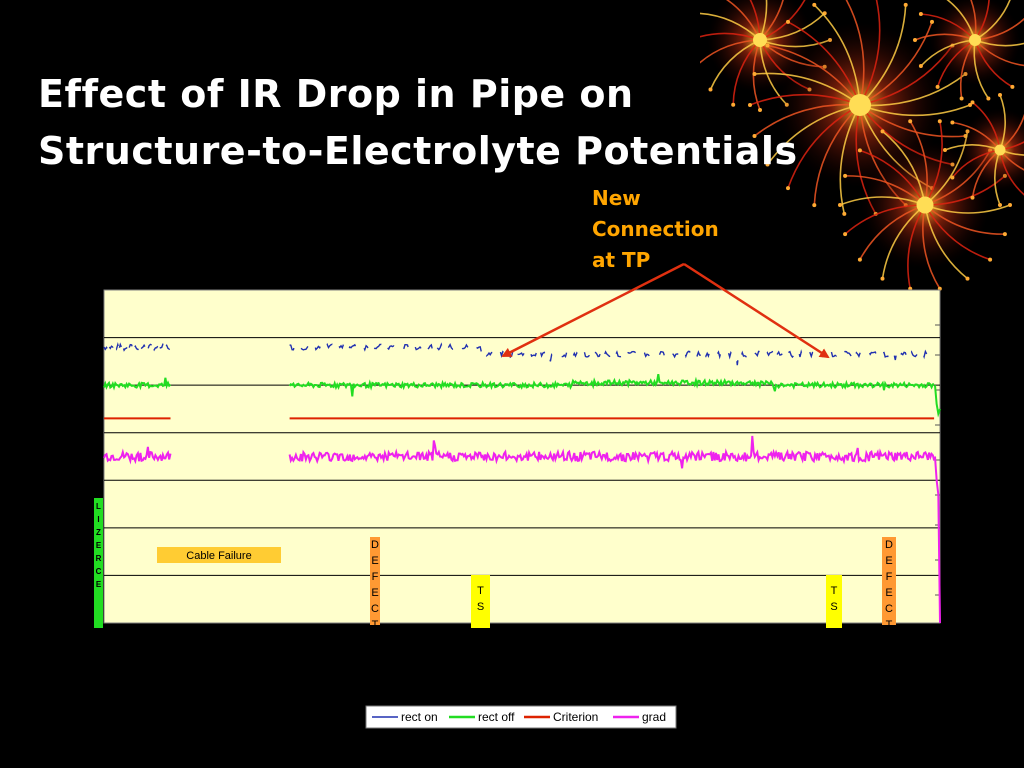 Image resolution: width=1024 pixels, height=768 pixels. What do you see at coordinates (937, 401) in the screenshot?
I see `series-line-rect-off-tail` at bounding box center [937, 401].